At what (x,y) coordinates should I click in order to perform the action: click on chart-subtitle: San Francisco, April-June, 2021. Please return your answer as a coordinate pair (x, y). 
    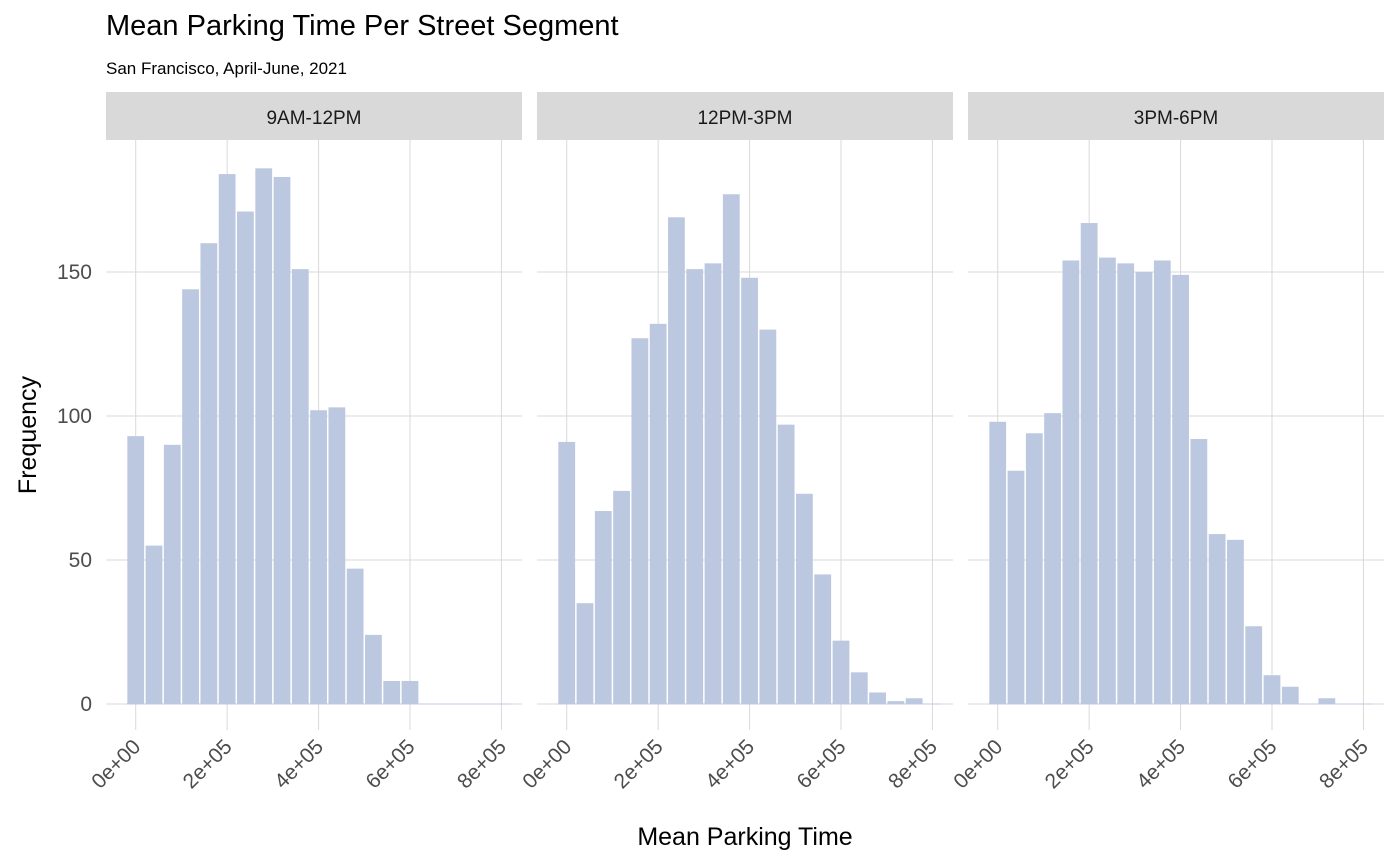
    Looking at the image, I should click on (226, 68).